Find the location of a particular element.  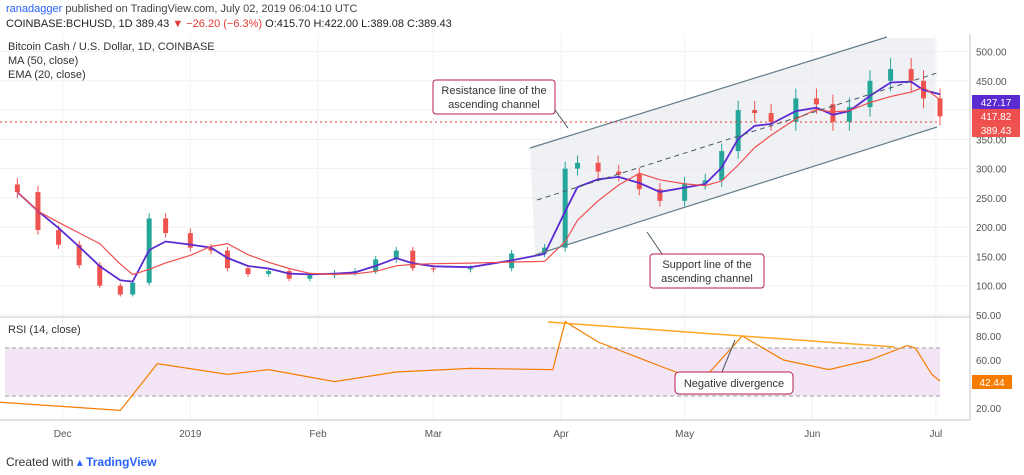

time-tick-label: Apr is located at coordinates (561, 434).